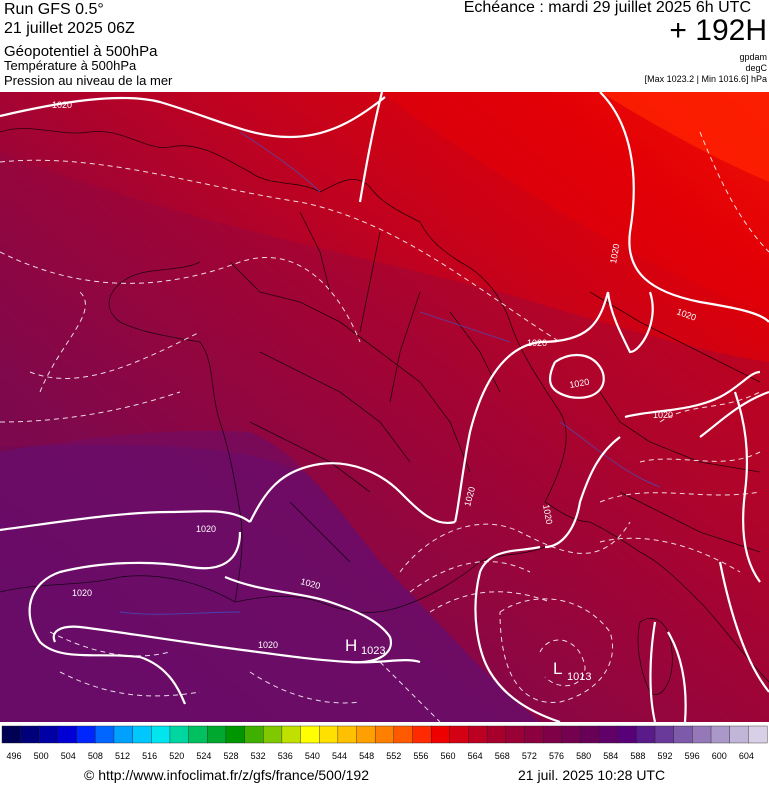  What do you see at coordinates (579, 677) in the screenshot?
I see `low-pressure-value: 1013` at bounding box center [579, 677].